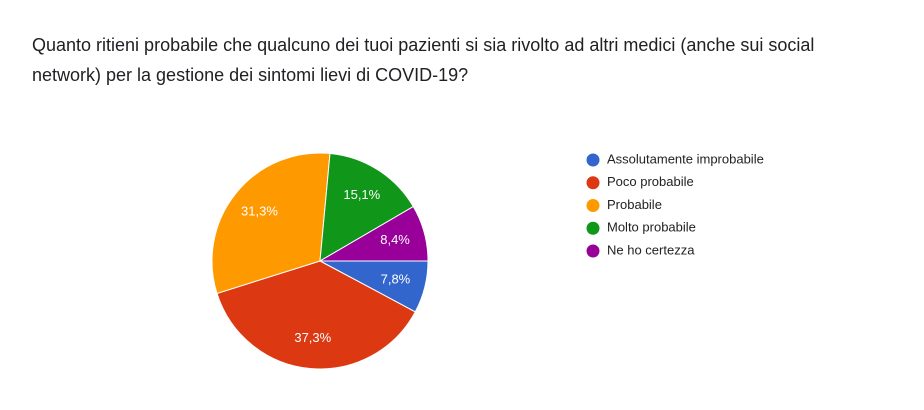  Describe the element at coordinates (651, 227) in the screenshot. I see `legend-label: Molto probabile` at that location.